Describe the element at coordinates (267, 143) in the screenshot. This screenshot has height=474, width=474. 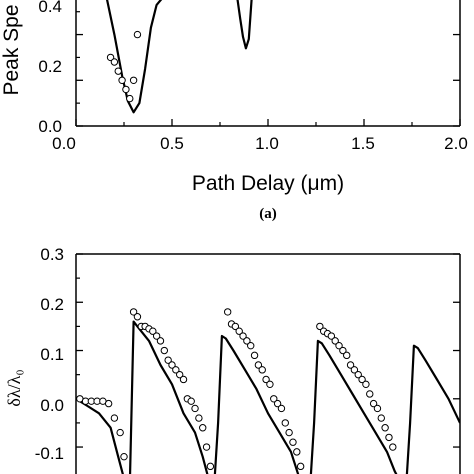
I see `top-x-tick-2: 1.0` at that location.